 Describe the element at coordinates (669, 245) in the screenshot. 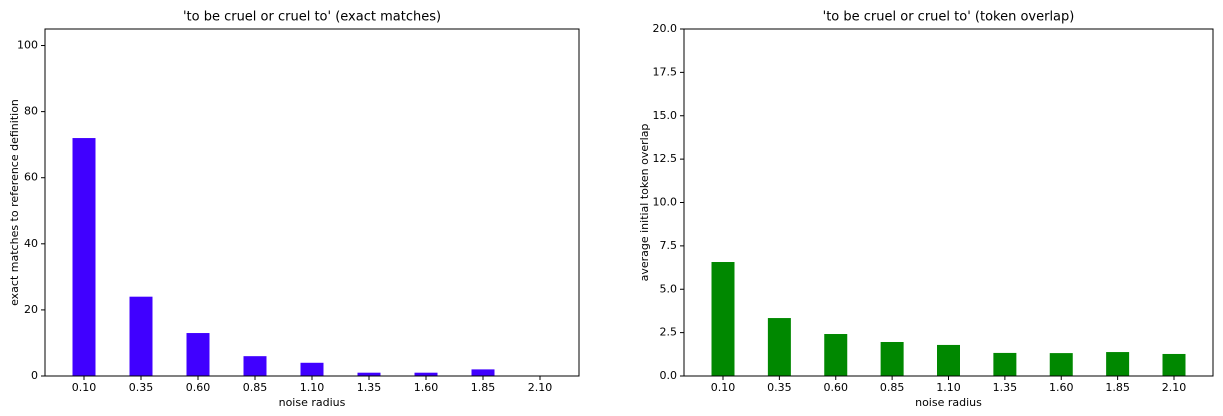

I see `y-tick-label: 7.5` at that location.